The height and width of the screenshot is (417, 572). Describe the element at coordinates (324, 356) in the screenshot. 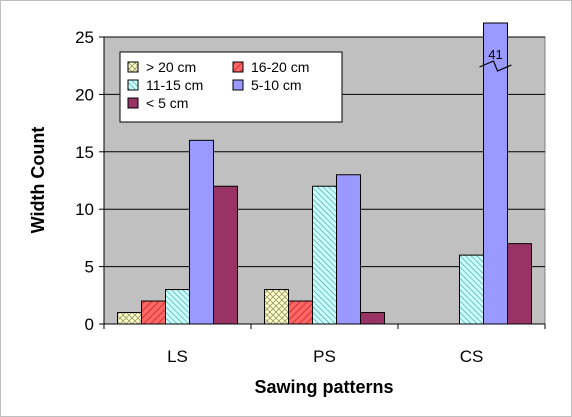

I see `x-tick-label: PS` at that location.